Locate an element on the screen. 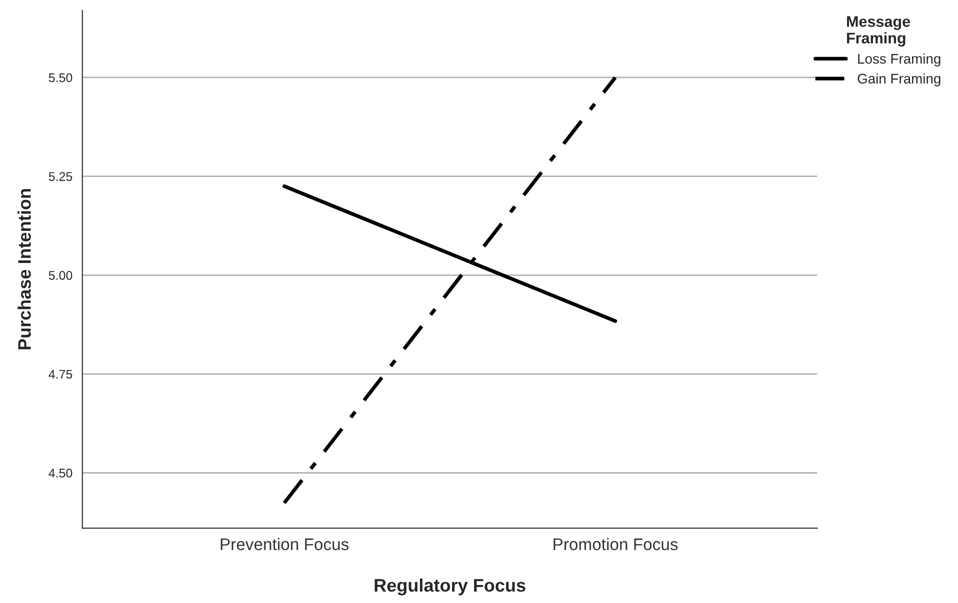 This screenshot has height=603, width=958. x-axis-title: Regulatory Focus is located at coordinates (450, 587).